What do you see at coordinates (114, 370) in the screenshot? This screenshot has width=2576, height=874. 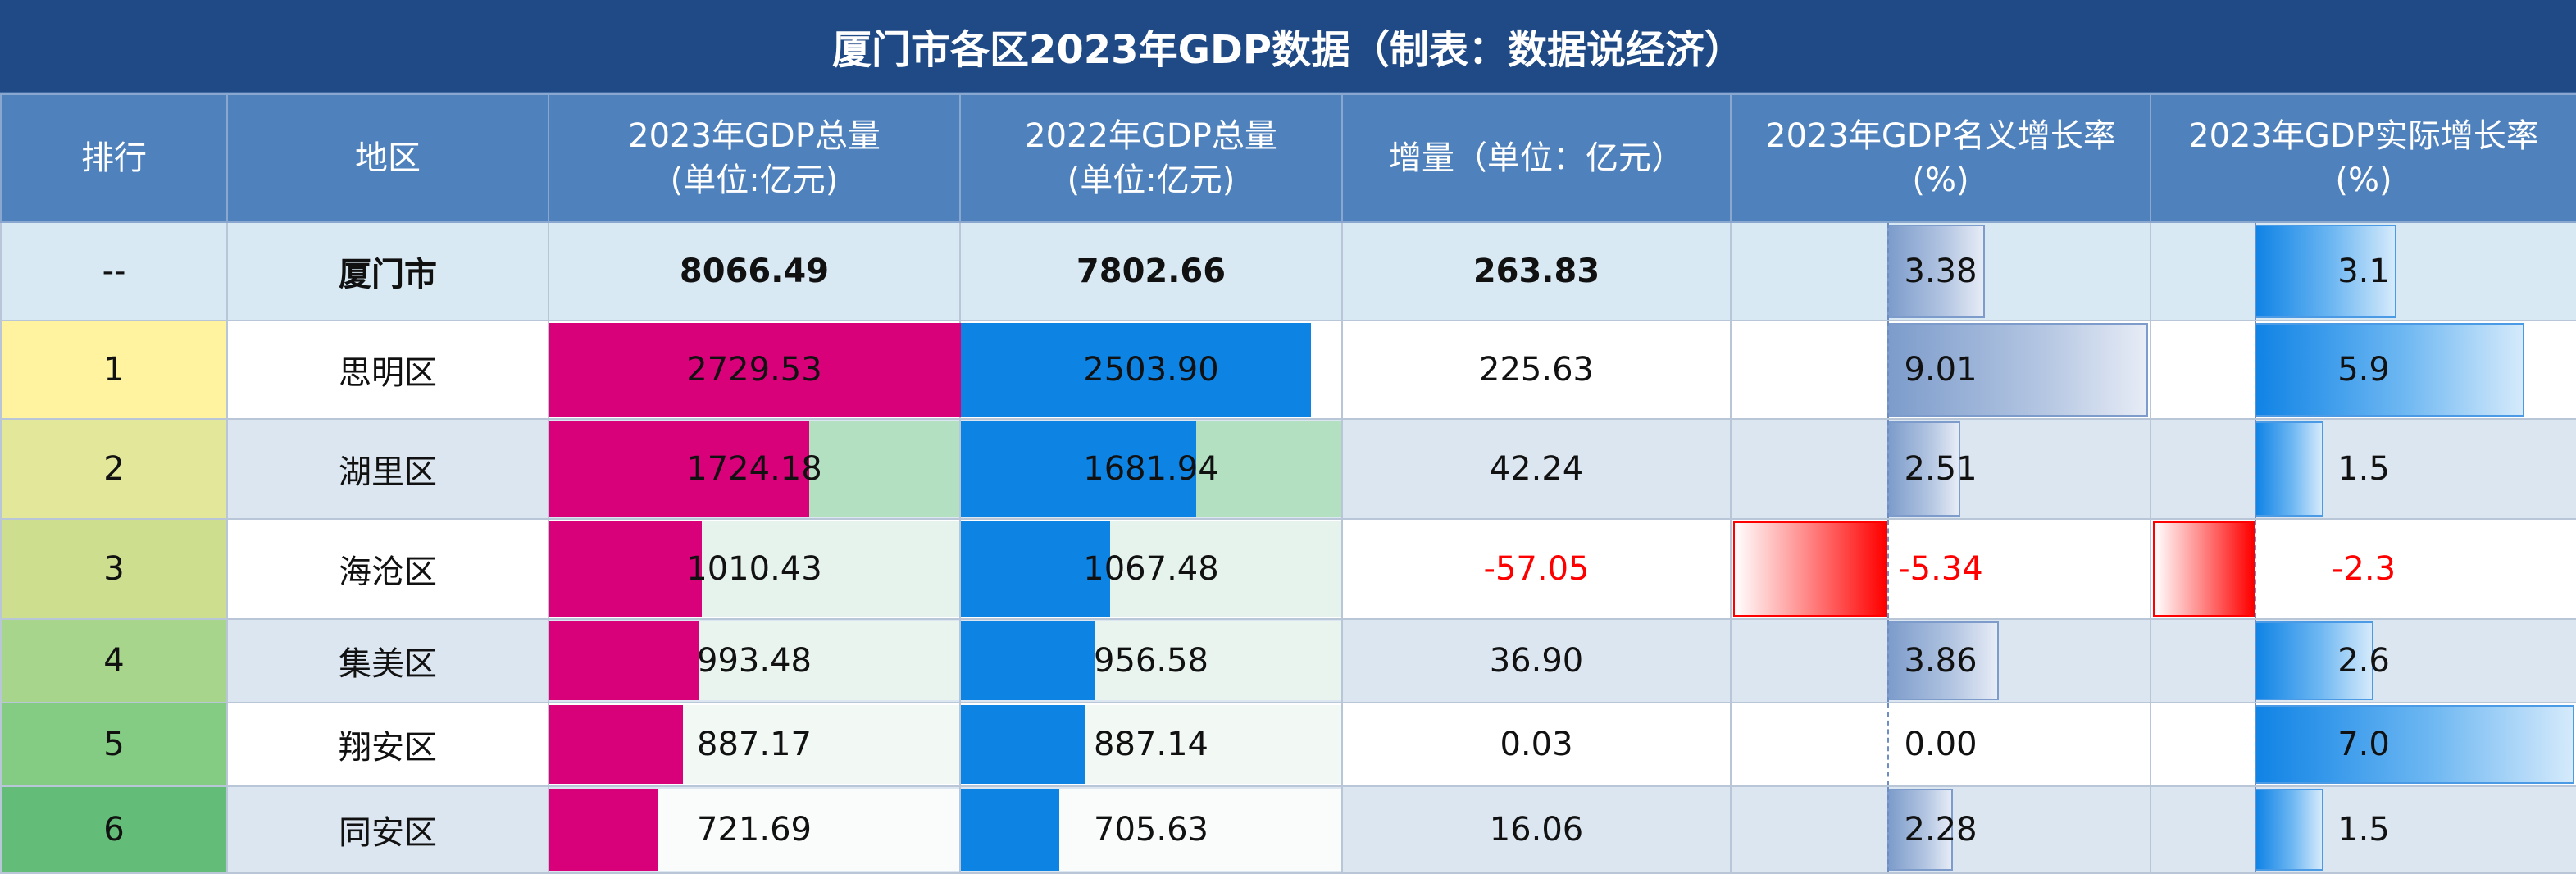 I see `rank-cell: 1` at bounding box center [114, 370].